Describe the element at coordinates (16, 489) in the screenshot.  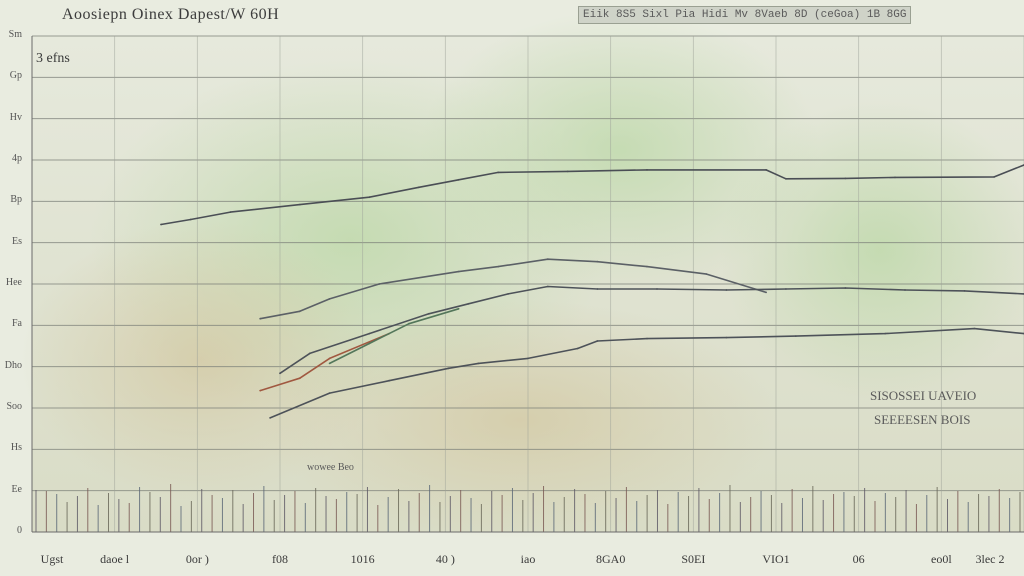
I see `y-tick-label: Ee` at that location.